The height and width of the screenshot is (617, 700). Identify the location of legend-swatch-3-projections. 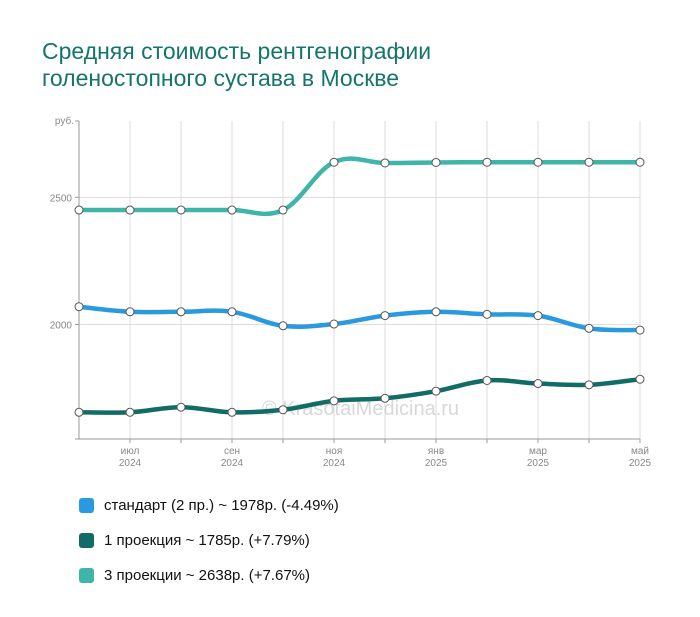
(86, 575).